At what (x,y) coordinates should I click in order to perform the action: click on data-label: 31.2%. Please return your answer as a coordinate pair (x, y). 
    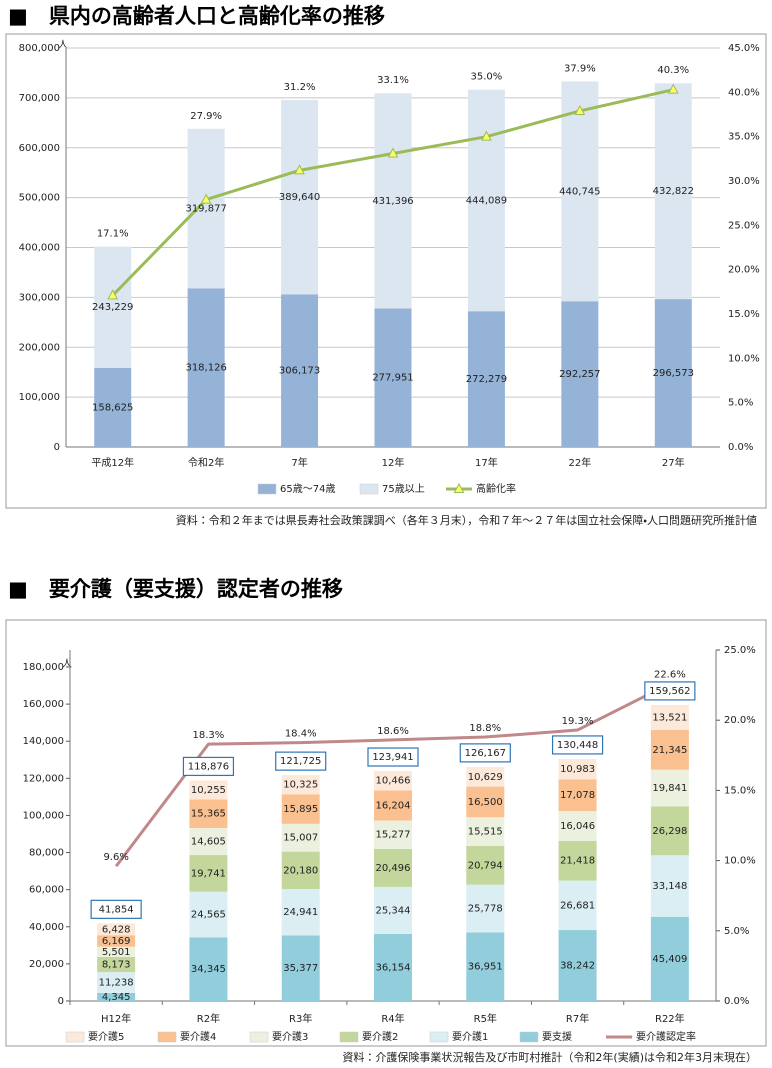
    Looking at the image, I should click on (300, 87).